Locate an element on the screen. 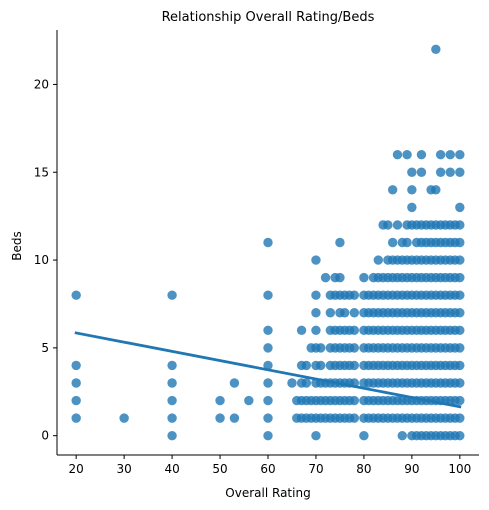 The height and width of the screenshot is (510, 489). y-tick-label: 15 is located at coordinates (41, 172).